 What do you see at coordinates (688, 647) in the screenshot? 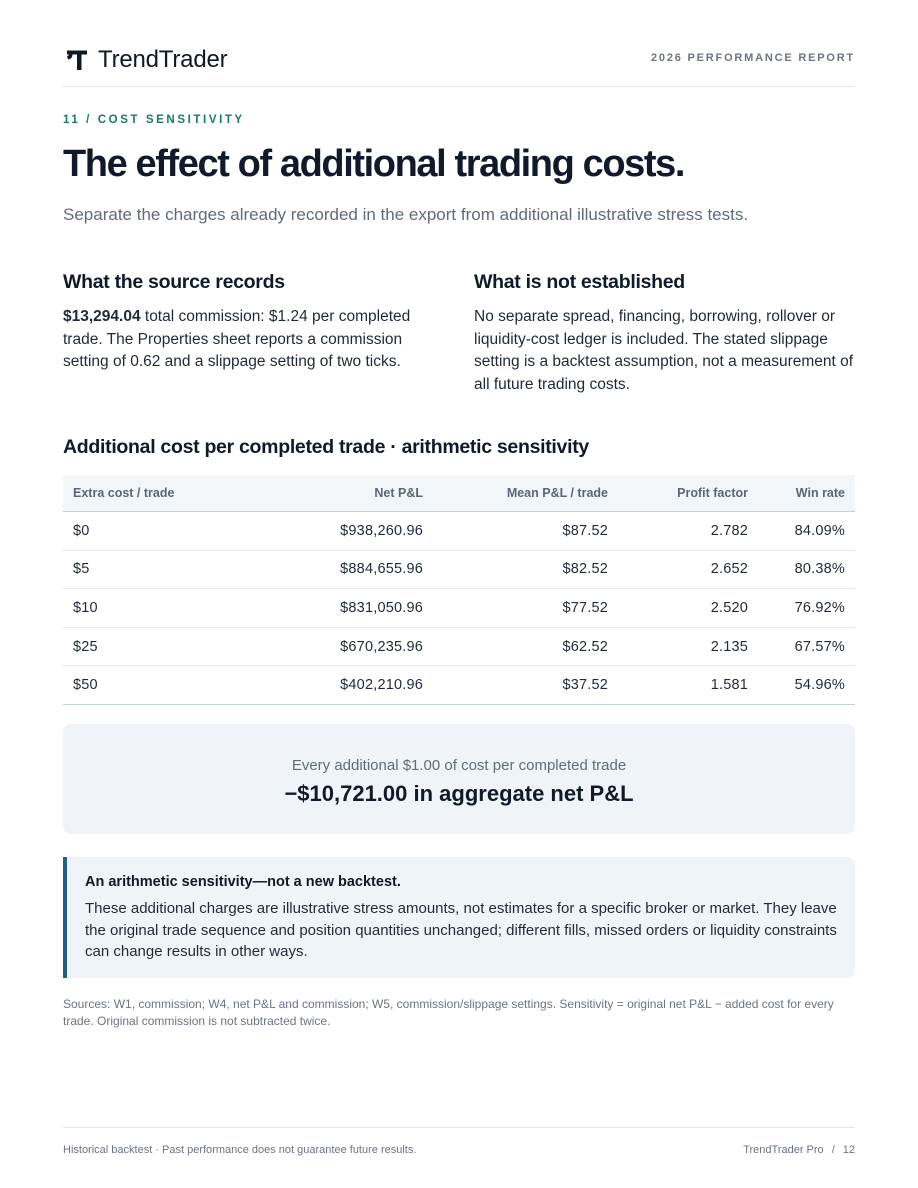
I see `profit-factor-cell: 2.135` at bounding box center [688, 647].